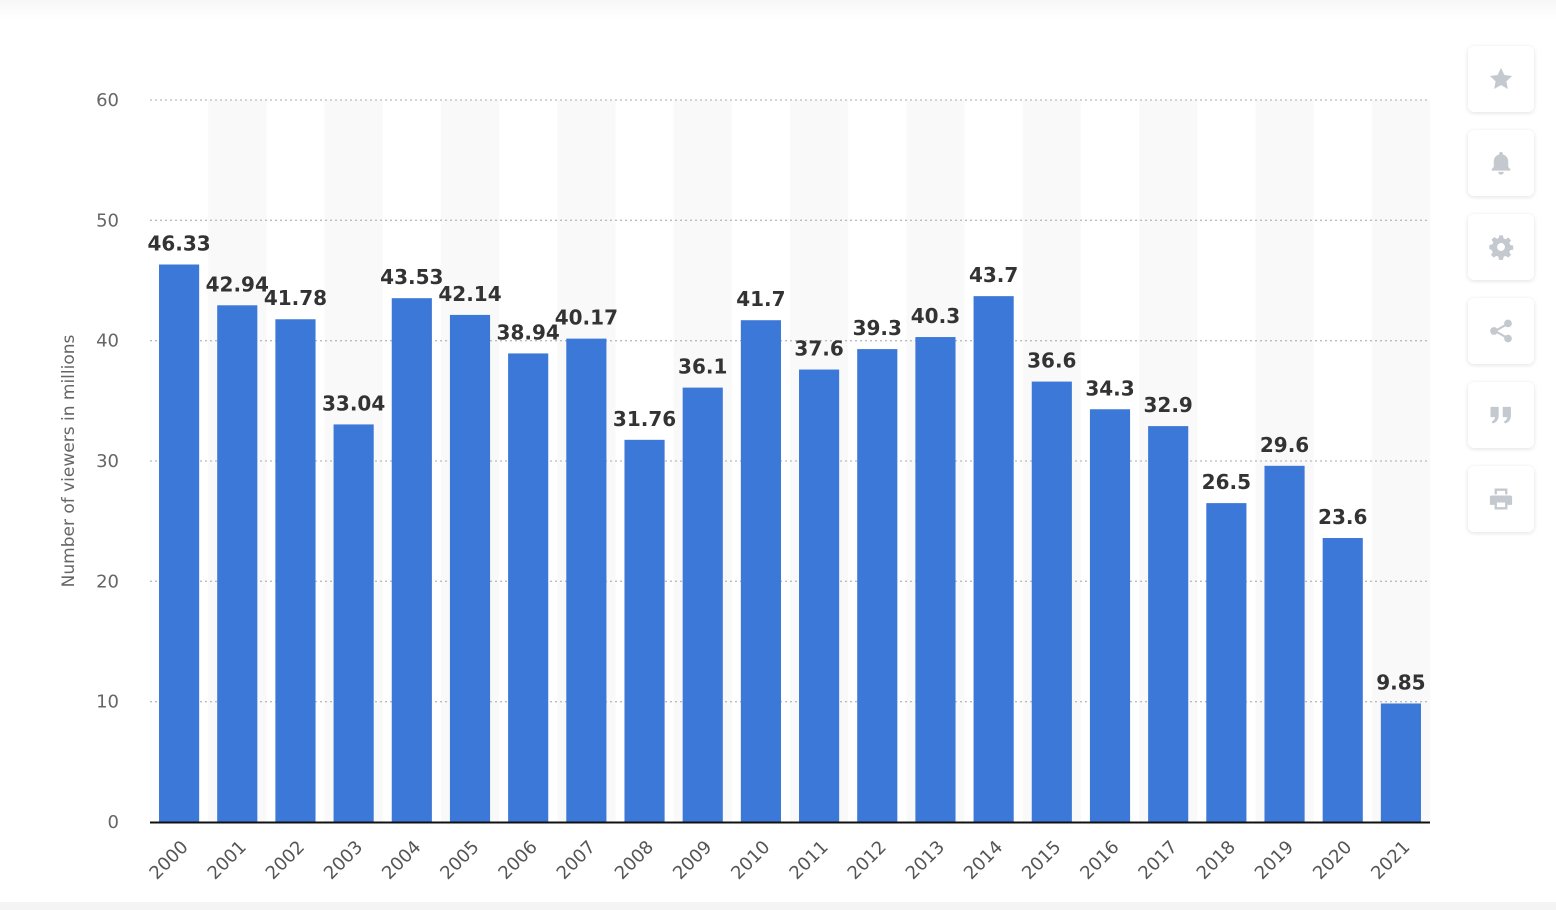 This screenshot has width=1556, height=910. I want to click on bar-2011, so click(819, 595).